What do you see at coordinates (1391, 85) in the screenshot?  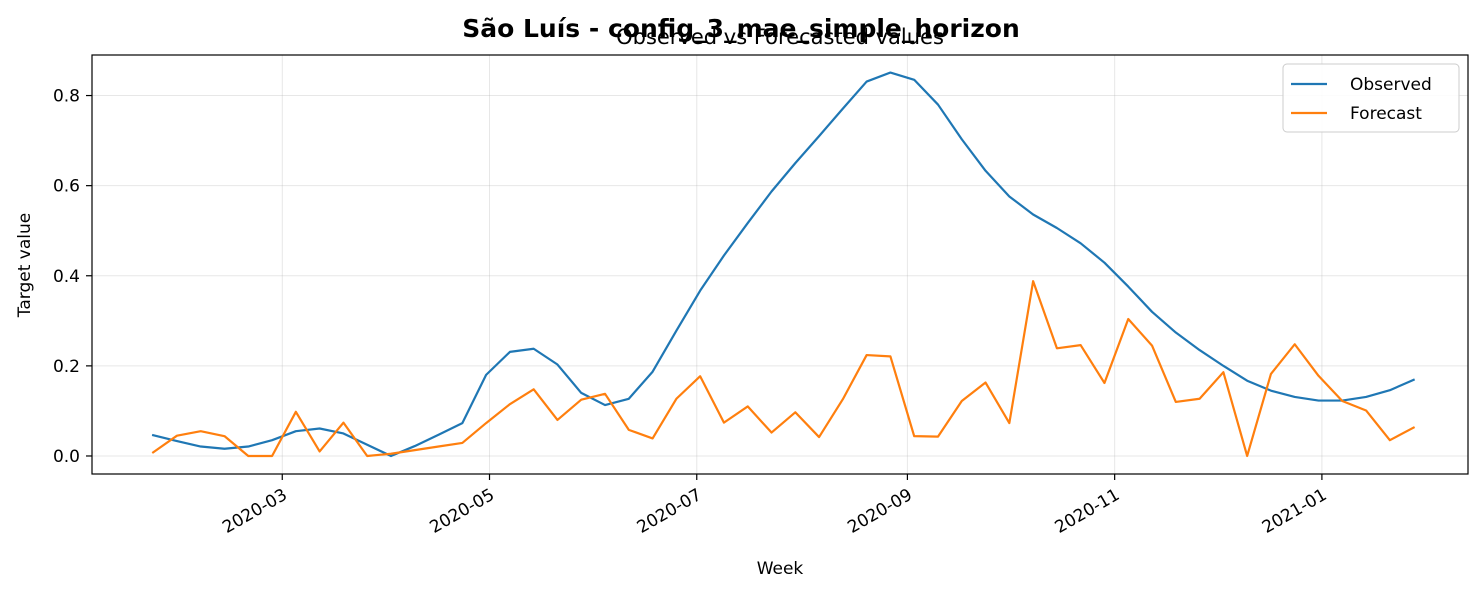 I see `legend-label-observed: Observed` at bounding box center [1391, 85].